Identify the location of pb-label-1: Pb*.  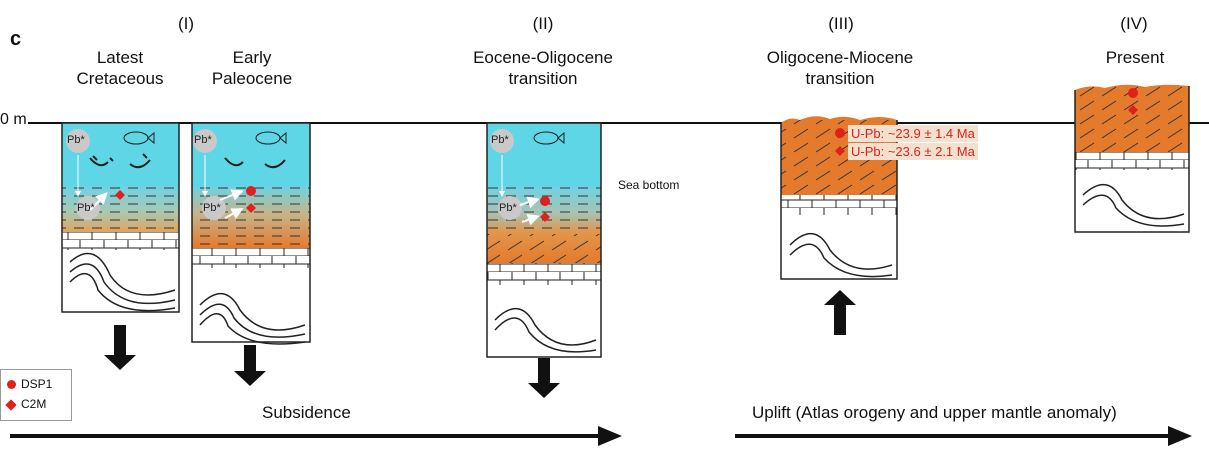
(76, 140).